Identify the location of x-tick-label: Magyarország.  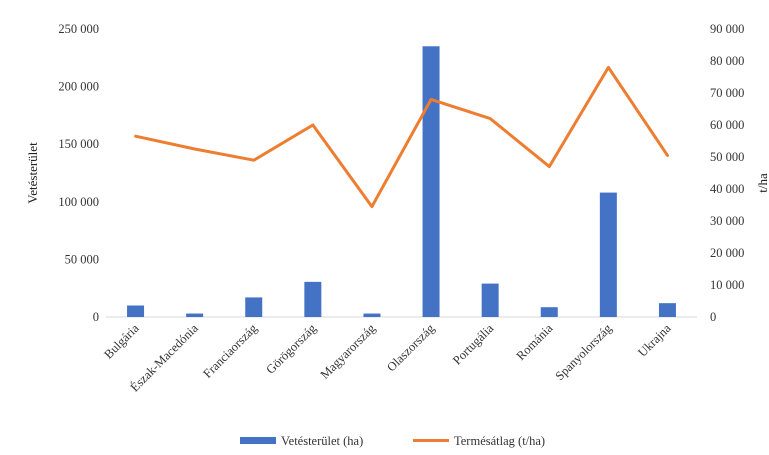
(348, 351).